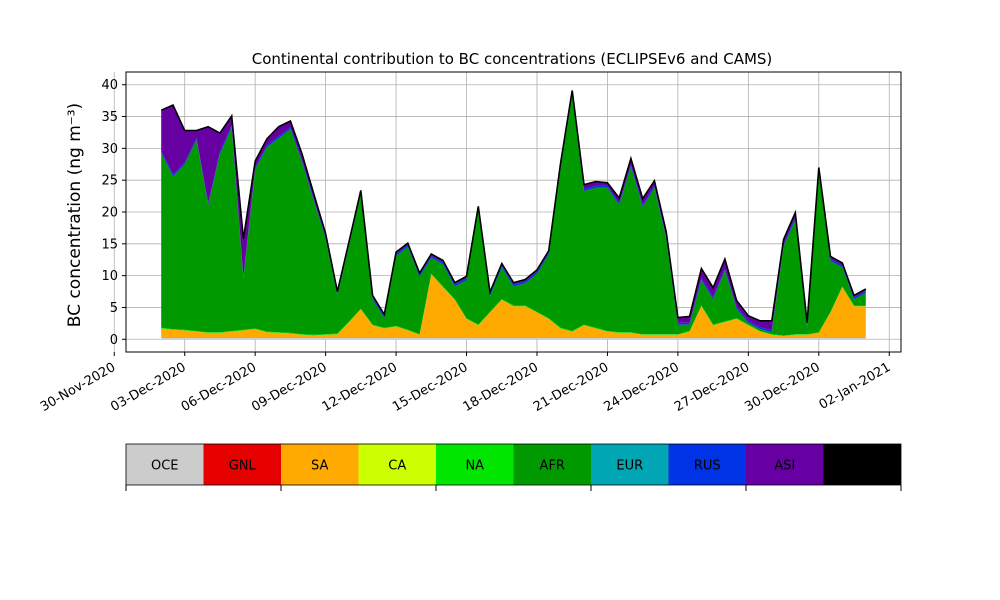 This screenshot has height=600, width=1000. I want to click on legend-label-sa: SA, so click(319, 466).